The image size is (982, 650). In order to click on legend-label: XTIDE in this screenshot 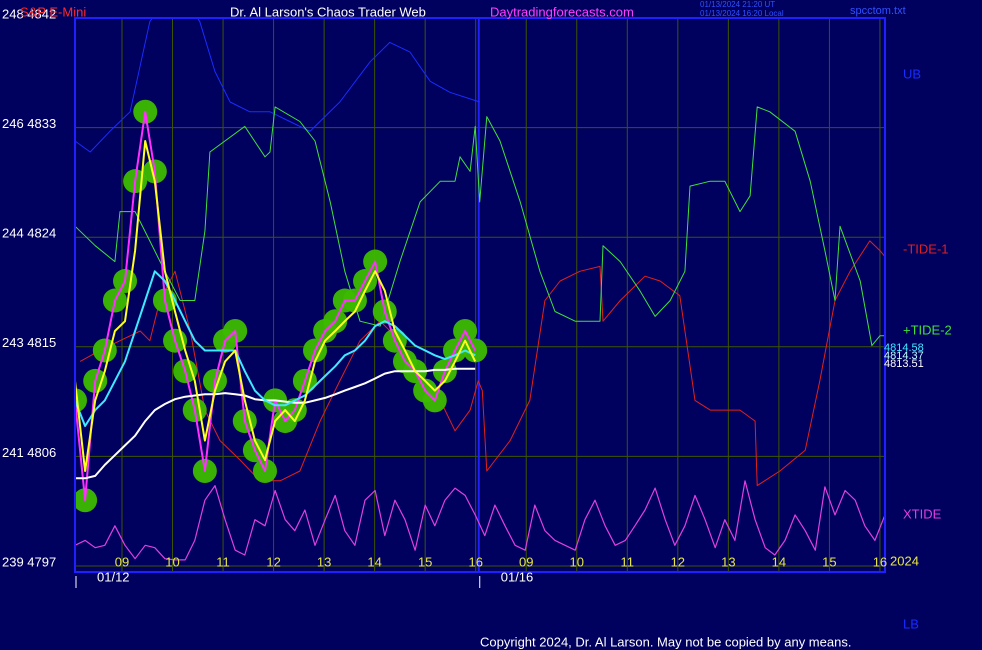, I will do `click(922, 513)`.